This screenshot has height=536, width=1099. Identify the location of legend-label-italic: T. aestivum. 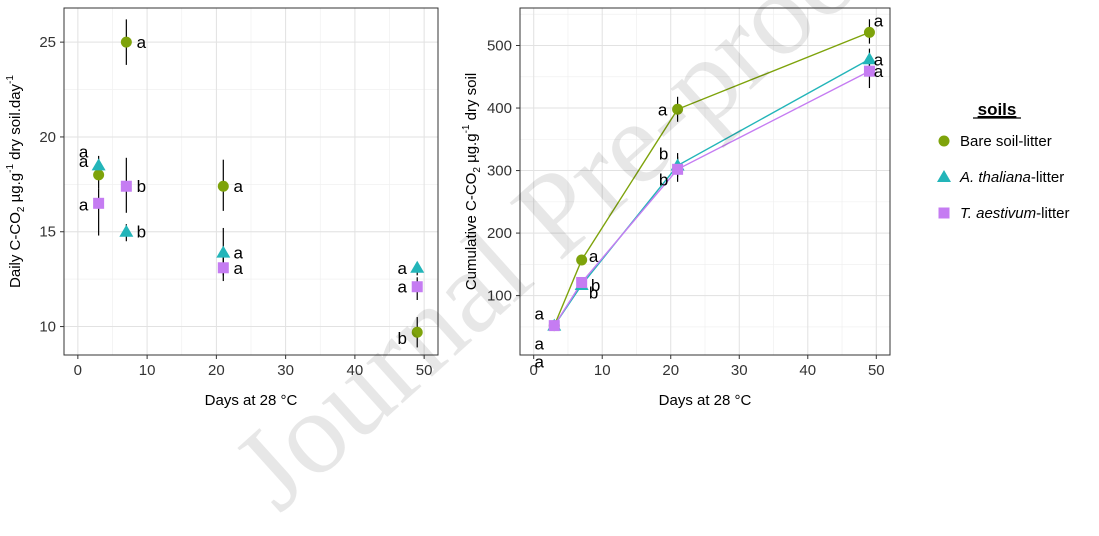
(998, 213).